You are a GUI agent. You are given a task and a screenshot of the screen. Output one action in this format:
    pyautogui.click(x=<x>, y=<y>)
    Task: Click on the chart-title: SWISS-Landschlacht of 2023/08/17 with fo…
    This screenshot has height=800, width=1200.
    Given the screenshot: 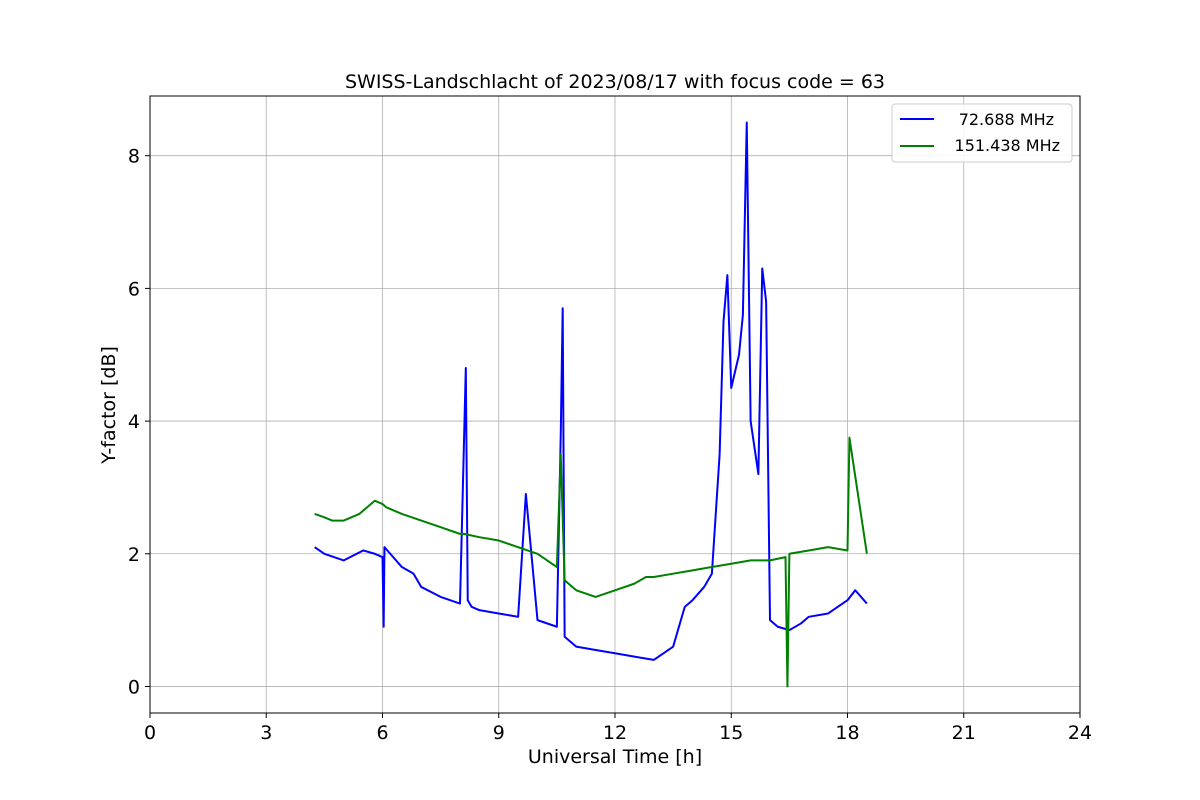 What is the action you would take?
    pyautogui.click(x=615, y=82)
    